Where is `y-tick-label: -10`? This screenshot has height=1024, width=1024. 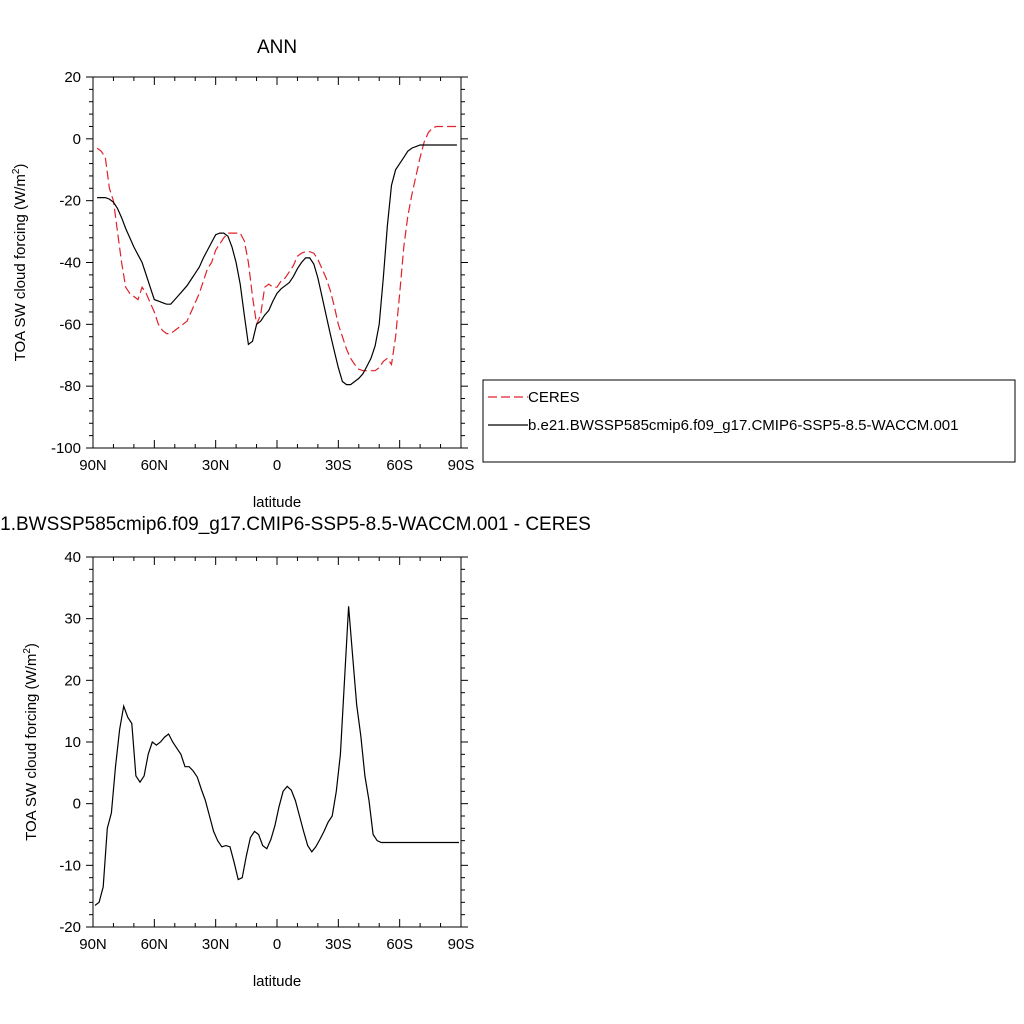
y-tick-label: -10 is located at coordinates (70, 865).